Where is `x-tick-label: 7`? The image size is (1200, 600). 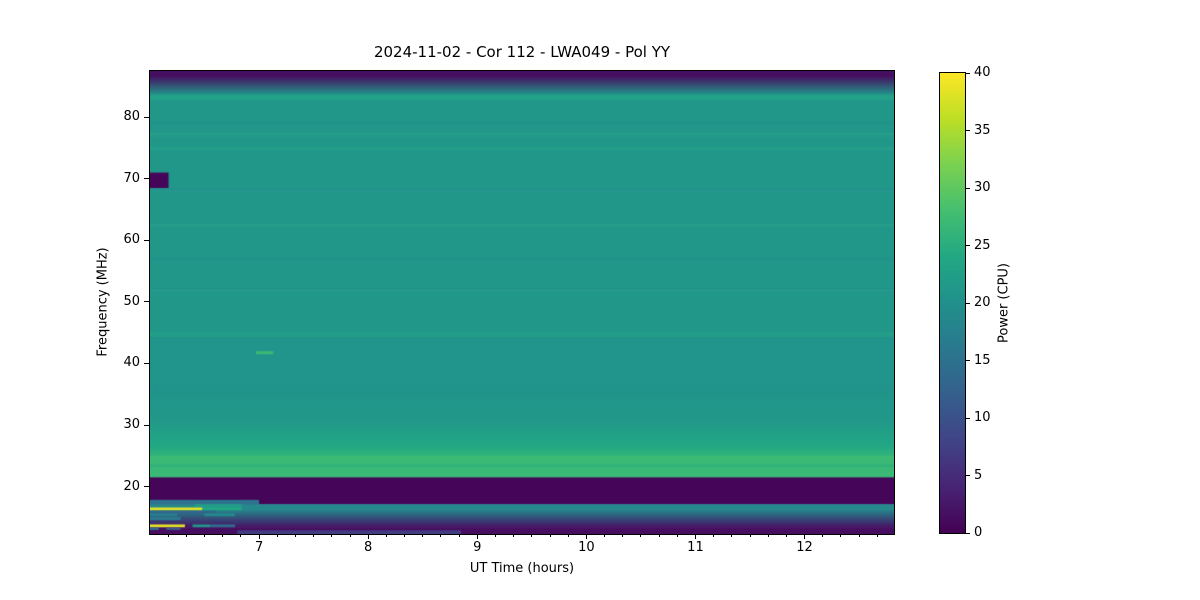
x-tick-label: 7 is located at coordinates (259, 547).